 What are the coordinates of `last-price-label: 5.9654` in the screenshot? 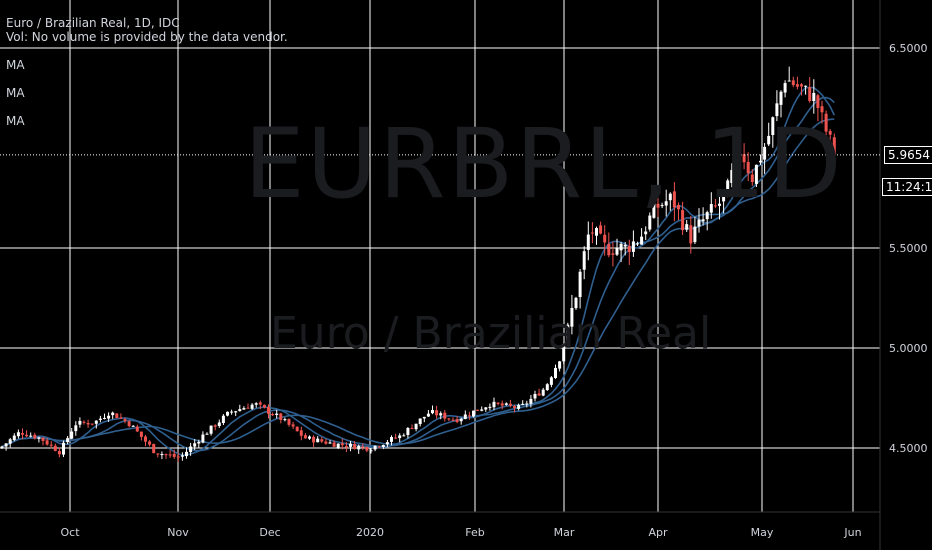 It's located at (908, 155).